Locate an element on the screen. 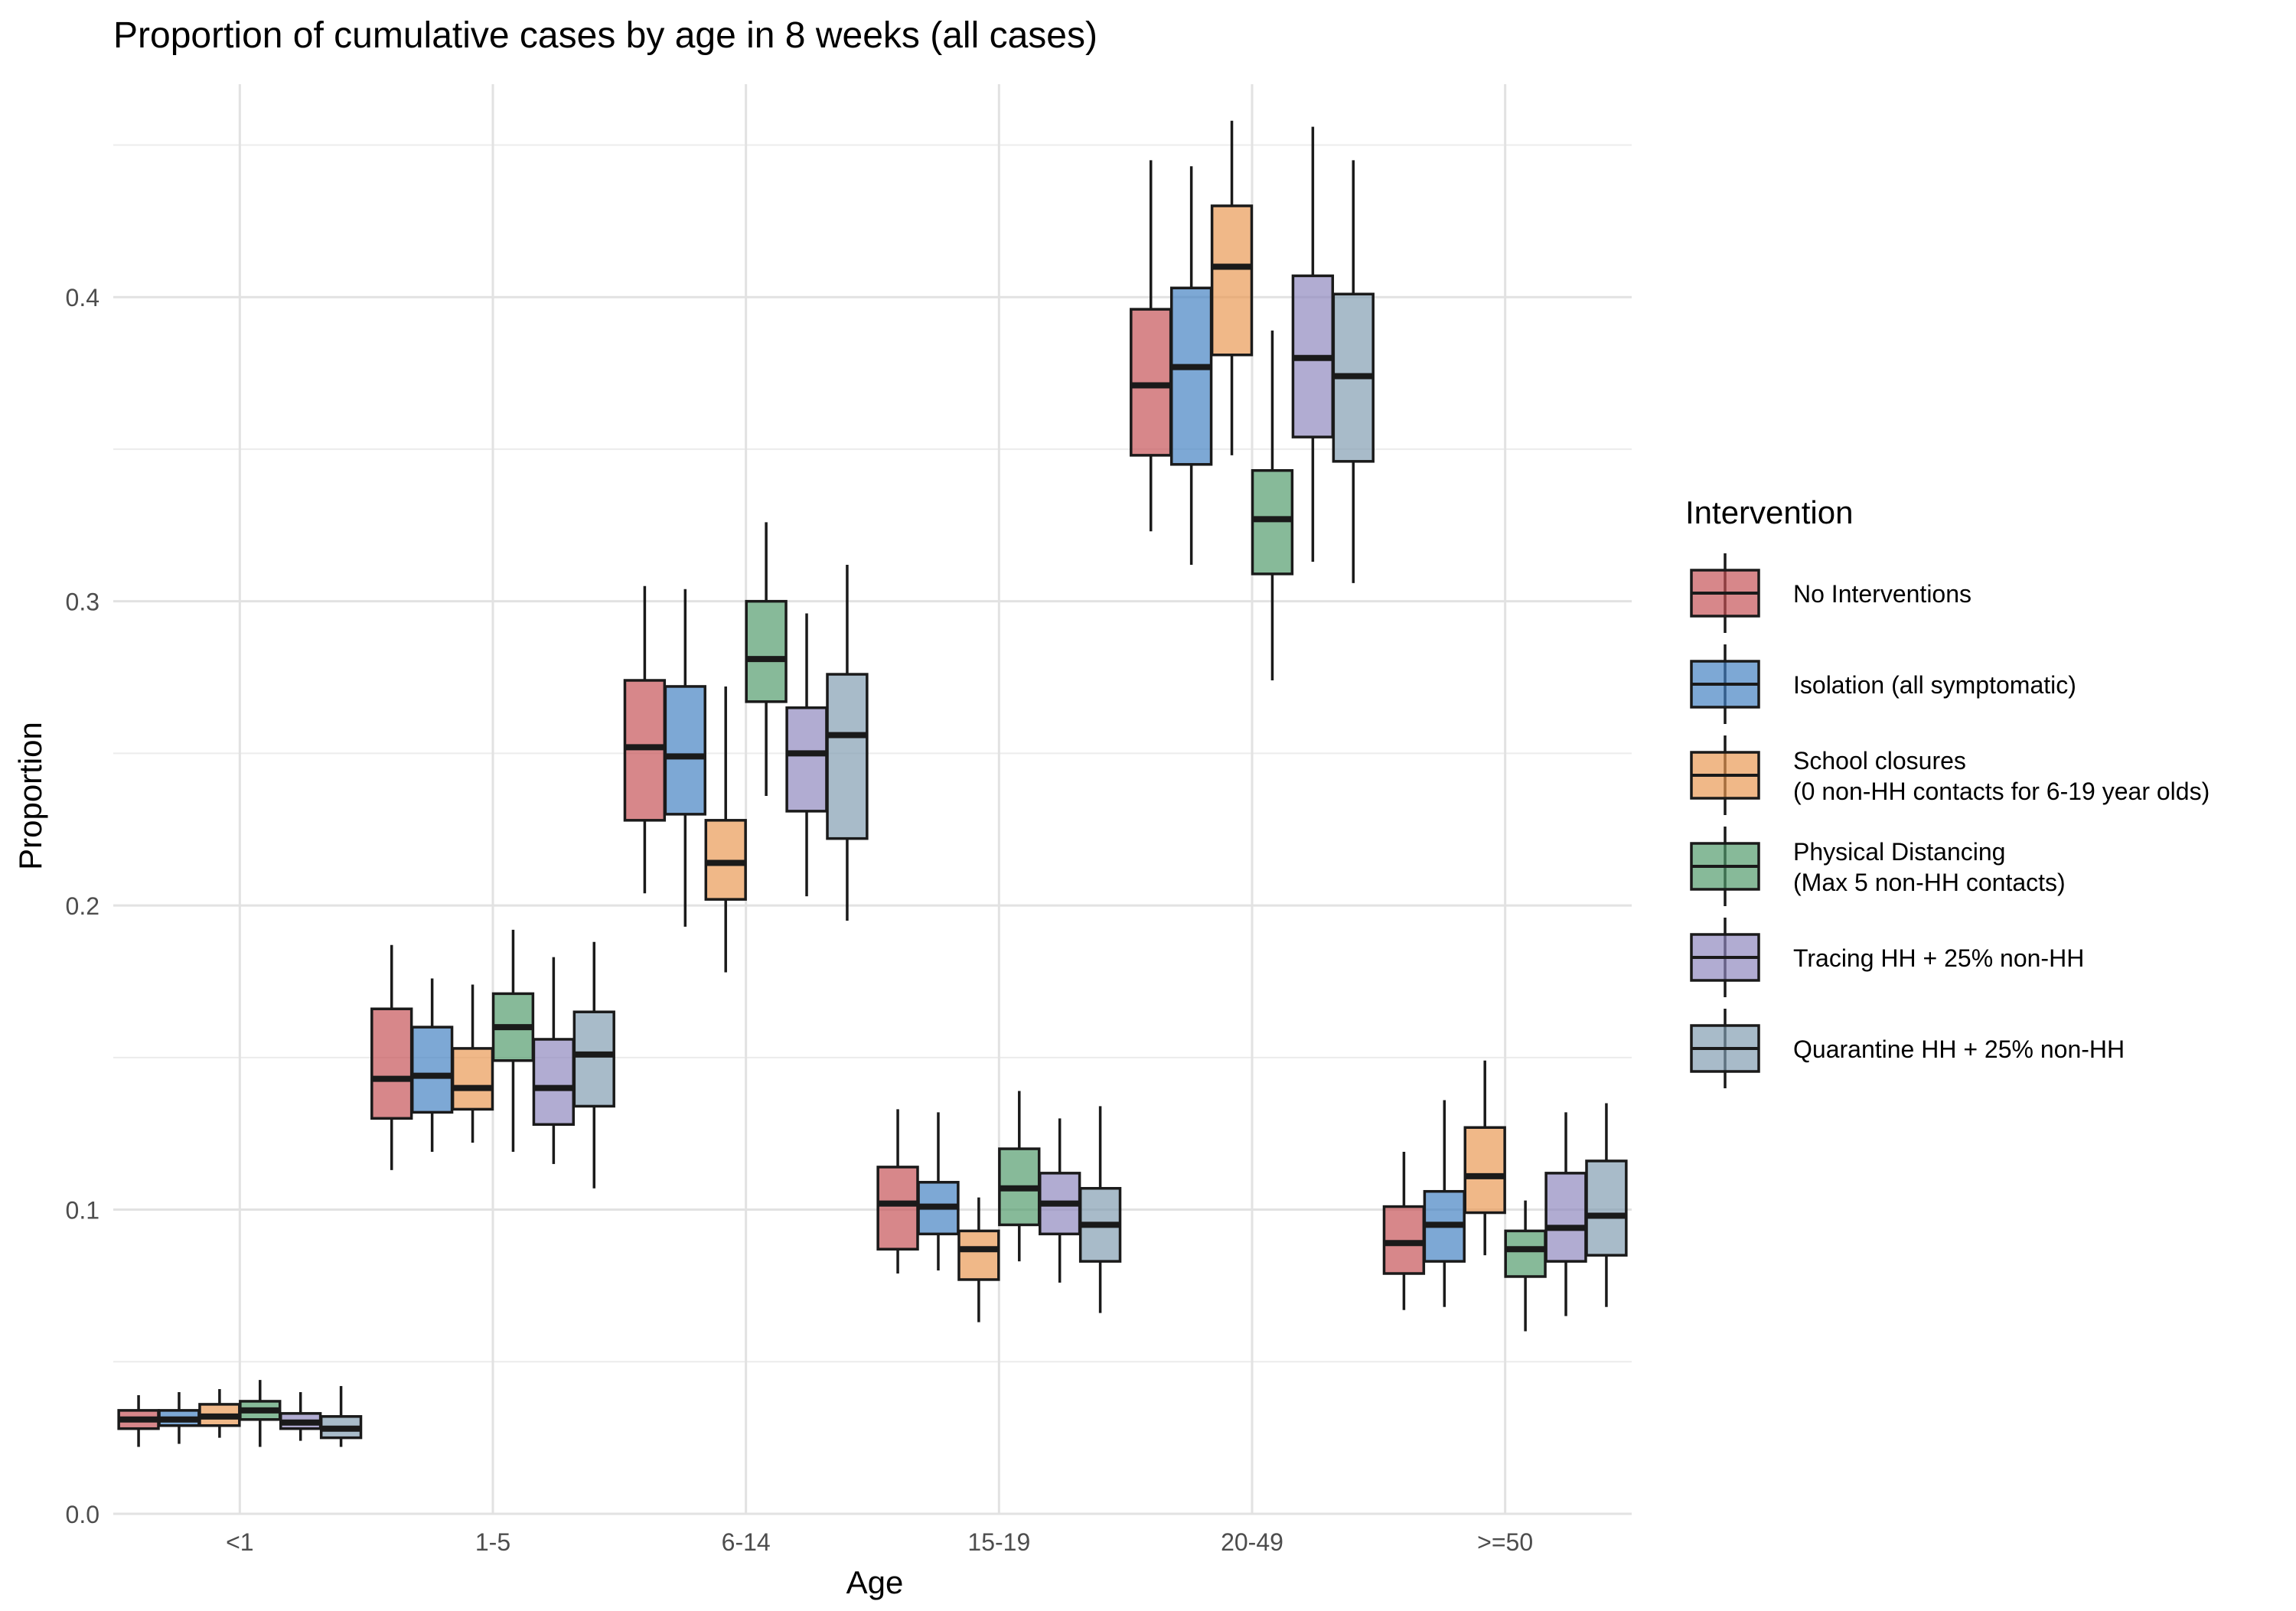 Image resolution: width=2296 pixels, height=1611 pixels. y-tick-label: 0.4 is located at coordinates (82, 297).